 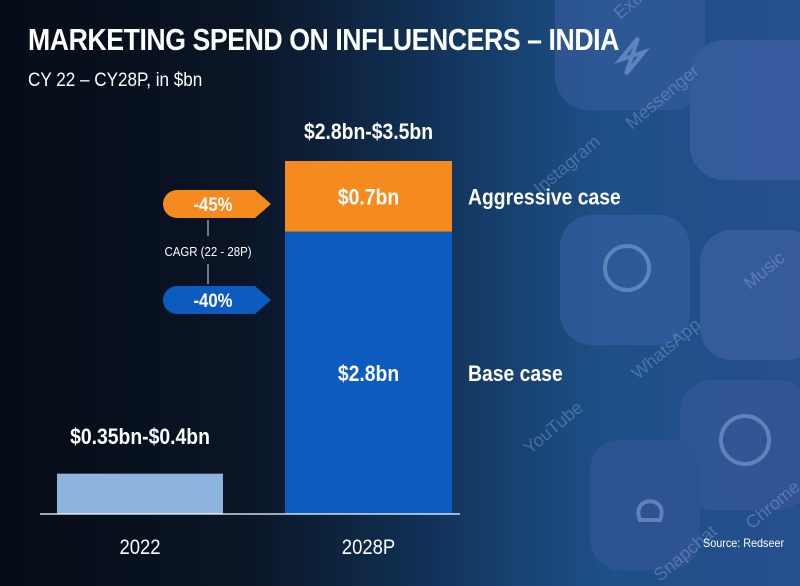 I want to click on x-tick-label: 2022, so click(x=139, y=547).